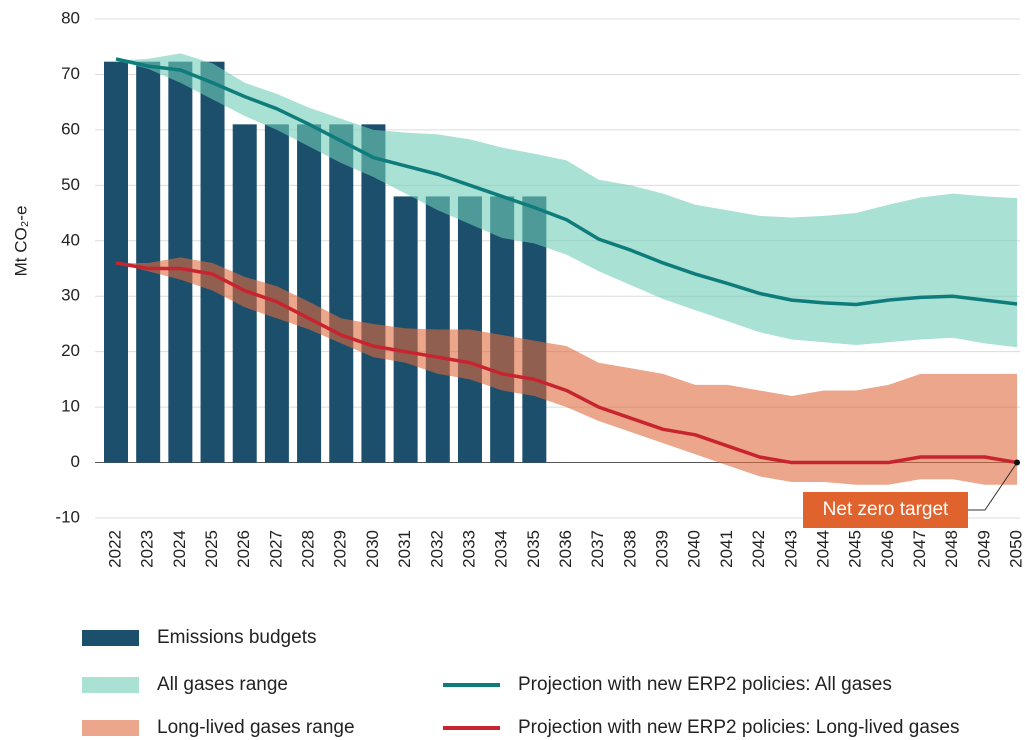 The height and width of the screenshot is (740, 1025). What do you see at coordinates (70, 184) in the screenshot?
I see `y-tick-label: 50` at bounding box center [70, 184].